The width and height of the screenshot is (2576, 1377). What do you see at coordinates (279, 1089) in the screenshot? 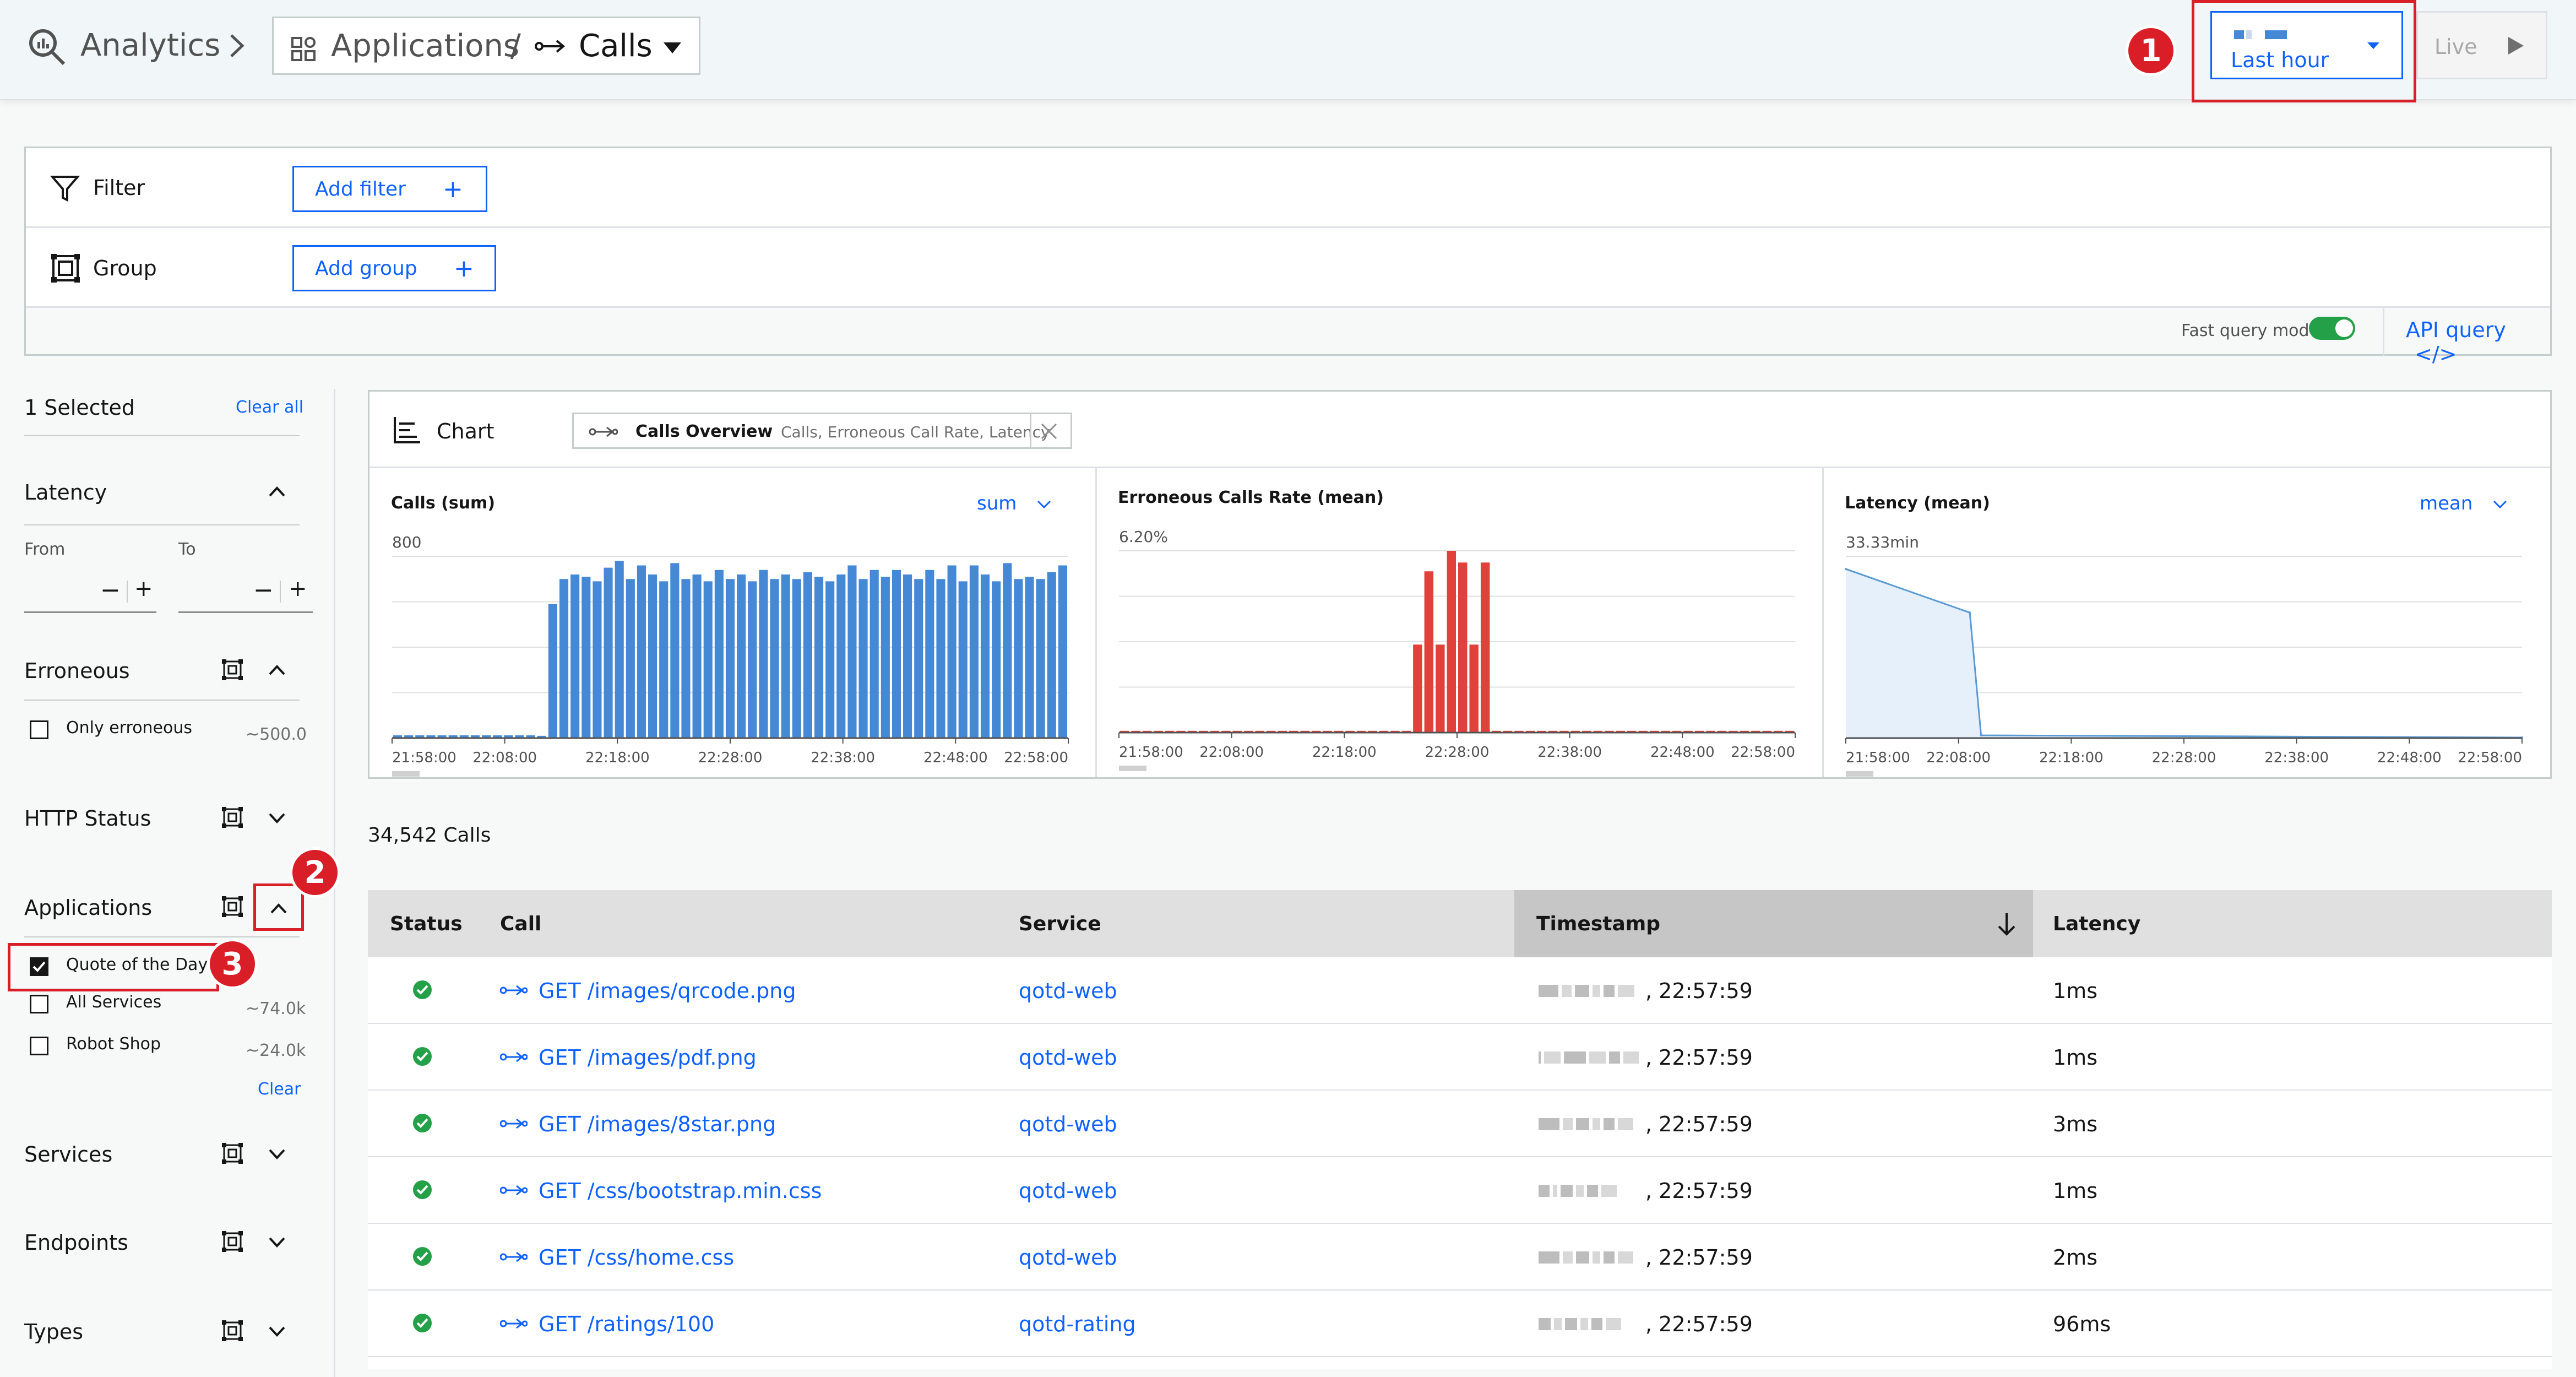
I see `applications-clear-link: Clear` at bounding box center [279, 1089].